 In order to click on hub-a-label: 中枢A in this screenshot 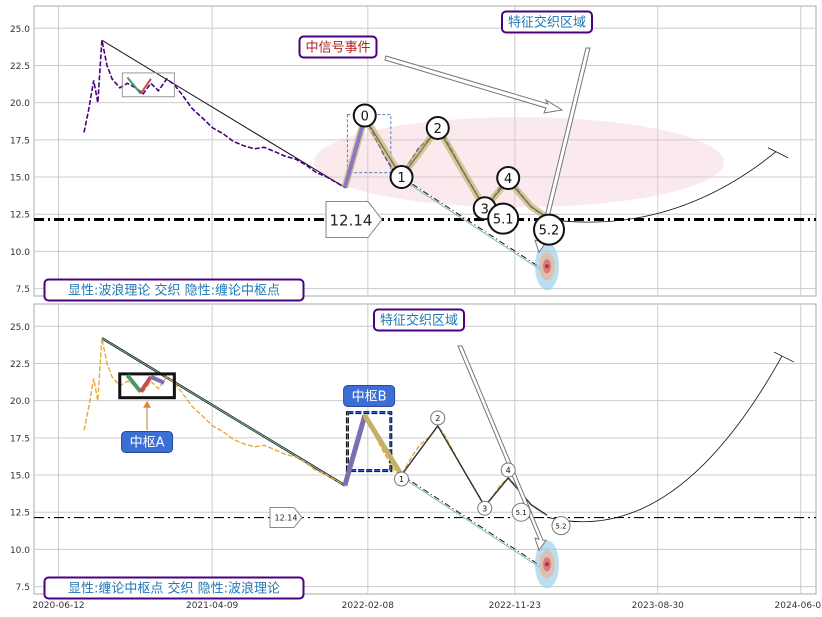, I will do `click(147, 443)`.